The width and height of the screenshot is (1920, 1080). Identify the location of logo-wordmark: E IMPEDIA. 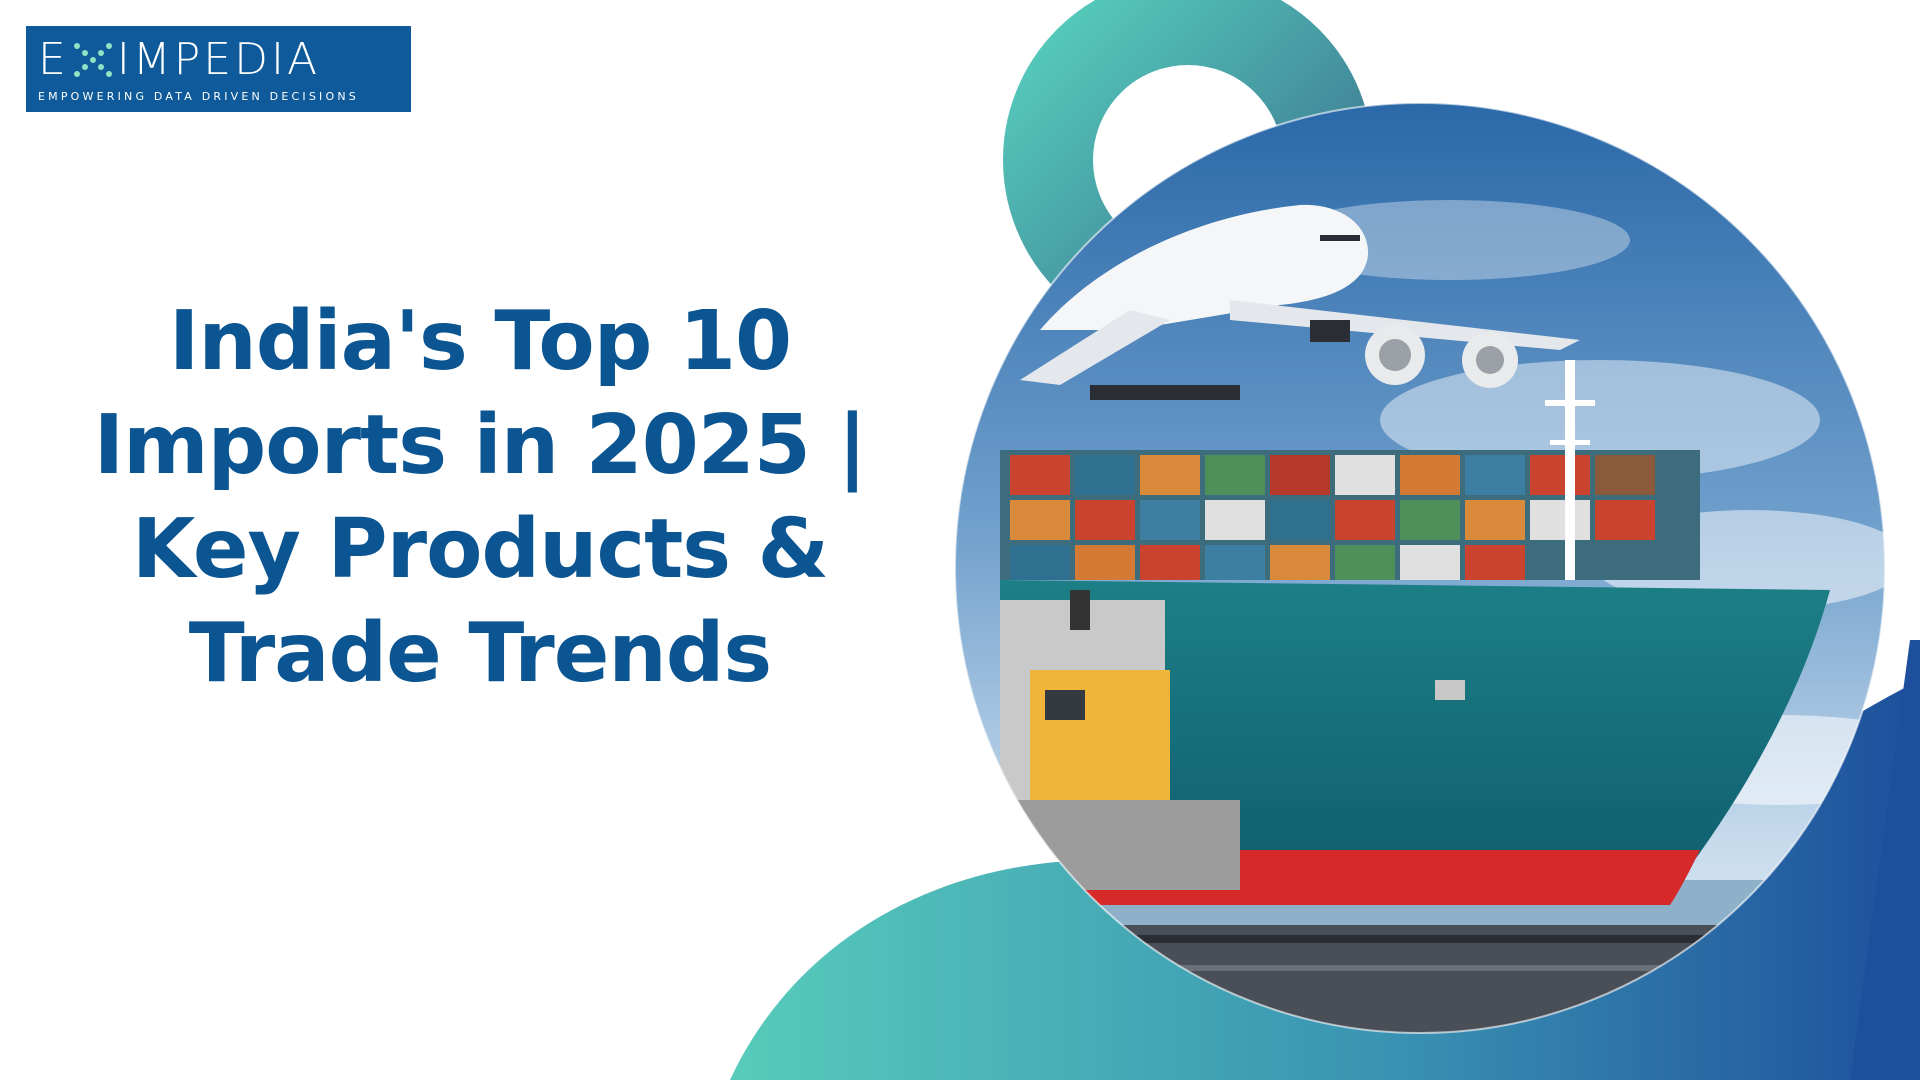
(218, 60).